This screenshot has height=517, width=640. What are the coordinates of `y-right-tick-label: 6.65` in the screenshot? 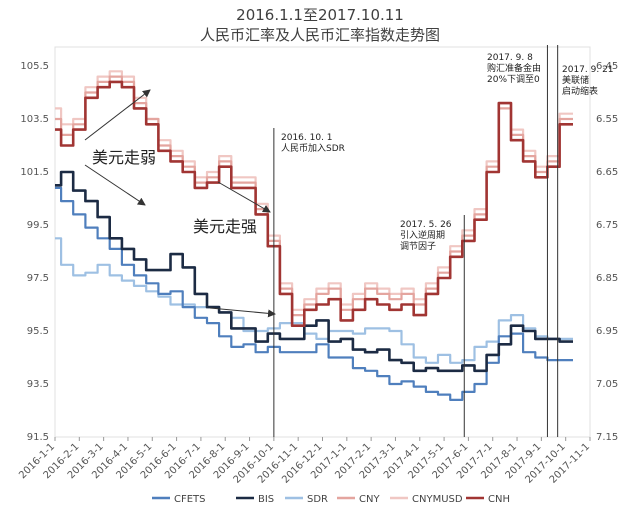 It's located at (607, 172).